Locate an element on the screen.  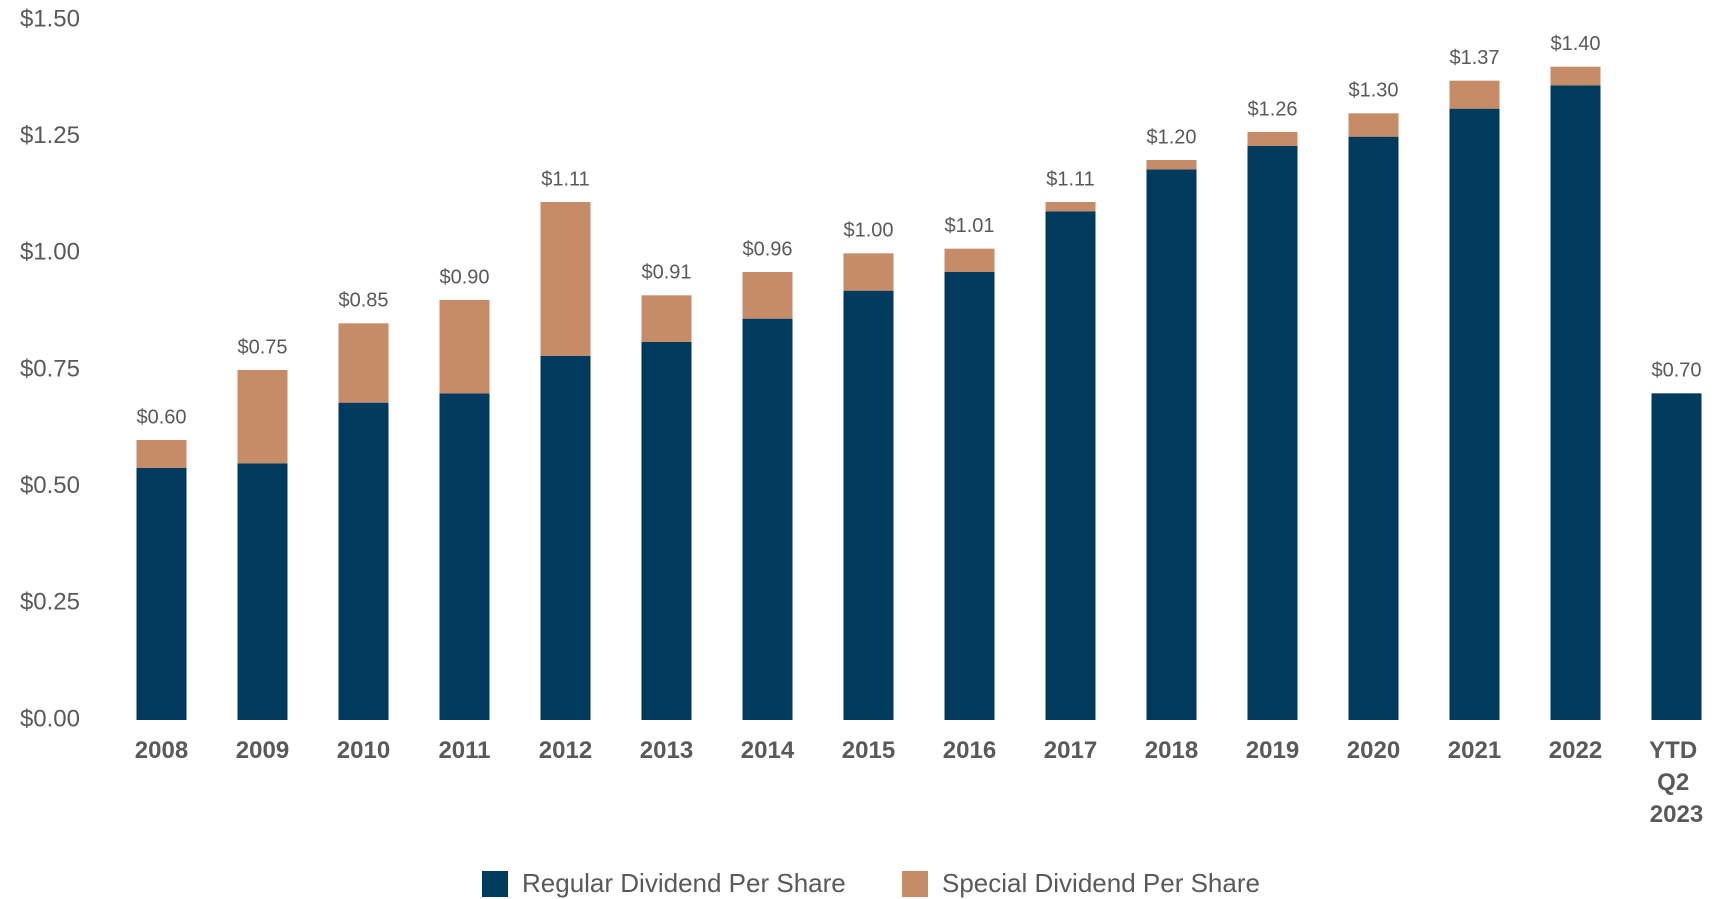
x-tick-label: 2020 is located at coordinates (1373, 750).